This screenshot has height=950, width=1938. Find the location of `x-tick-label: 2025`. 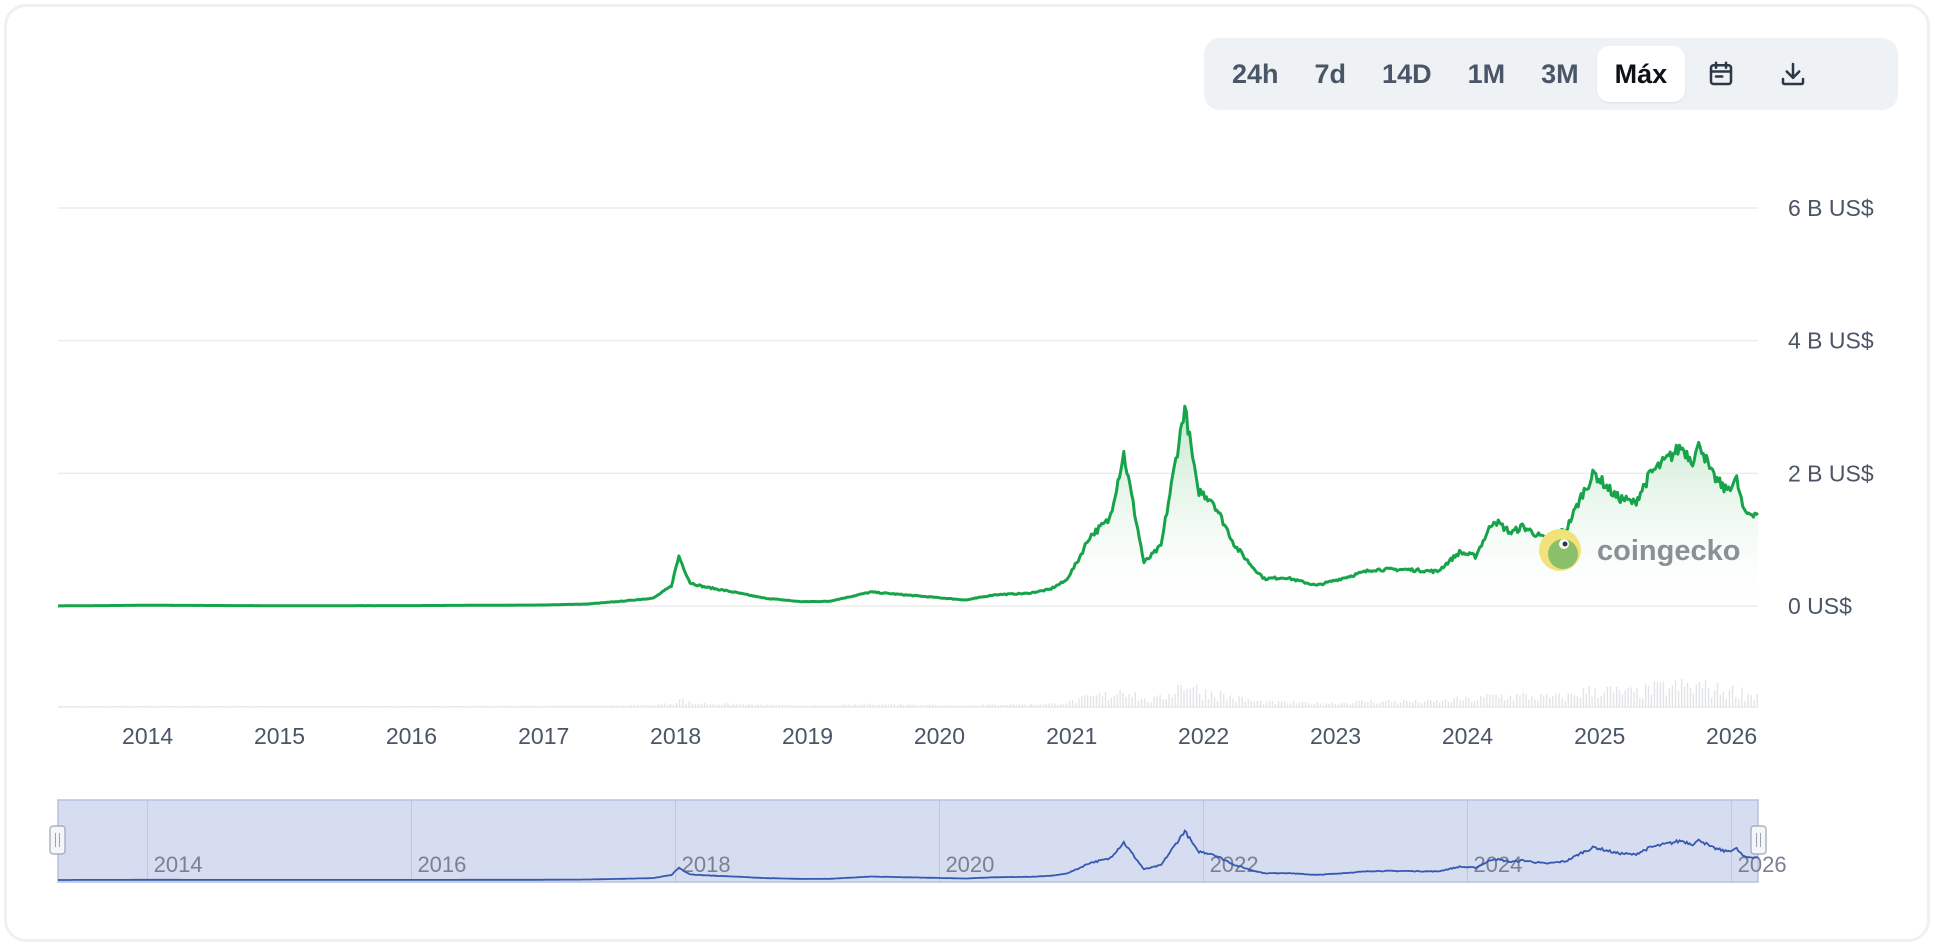

x-tick-label: 2025 is located at coordinates (1599, 736).